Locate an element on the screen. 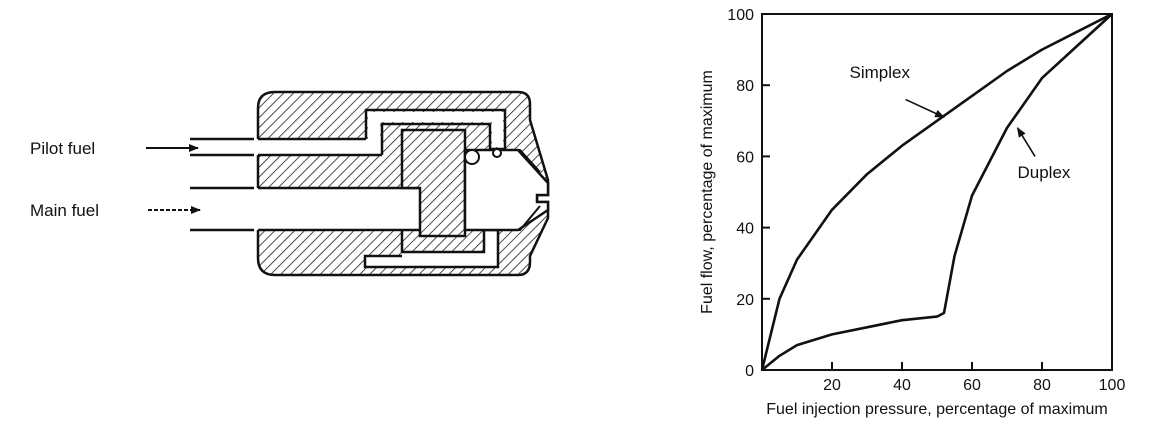 This screenshot has width=1158, height=432. x-axis-ticks: 20 40 60 80 100 is located at coordinates (974, 378).